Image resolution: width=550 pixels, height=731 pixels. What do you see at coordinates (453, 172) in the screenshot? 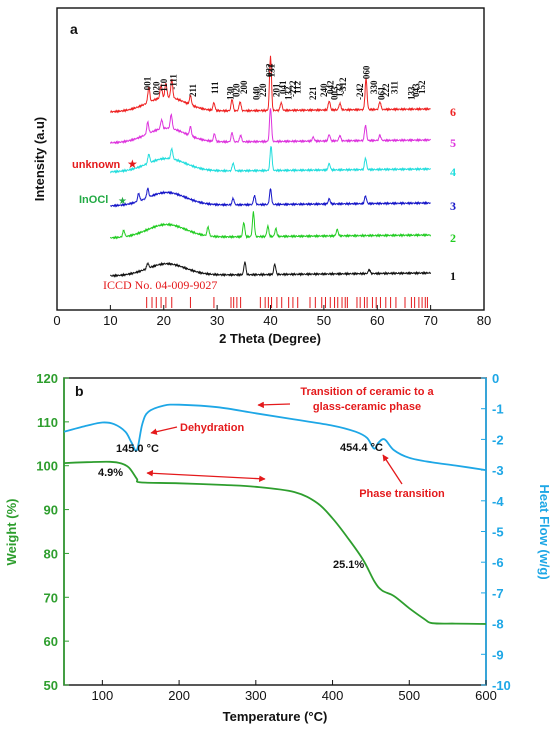
I see `xrd-curve-number: 4` at bounding box center [453, 172].